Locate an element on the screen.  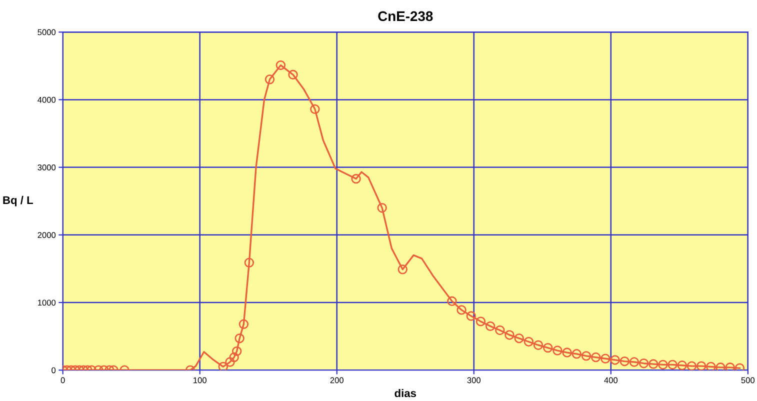
chart-title: CnE-238 is located at coordinates (405, 16).